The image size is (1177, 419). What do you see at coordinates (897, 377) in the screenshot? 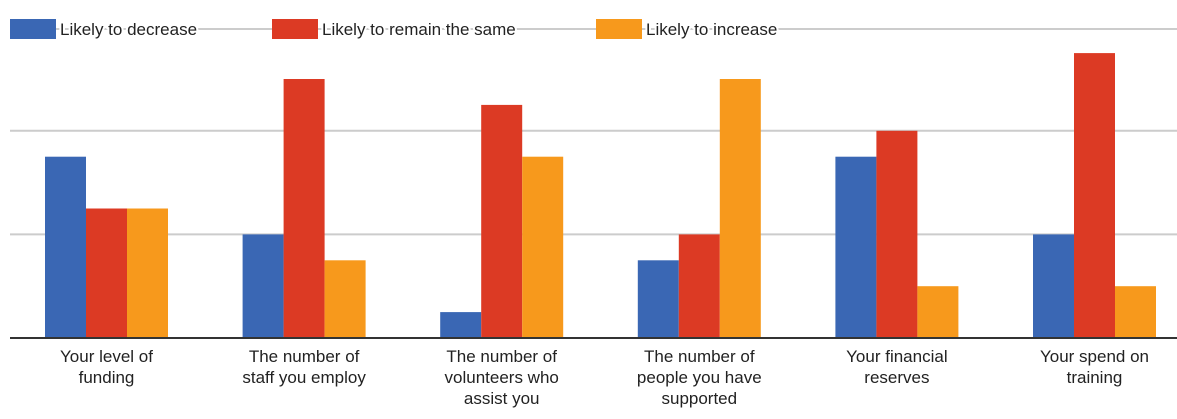
I see `category-label-line: reserves` at bounding box center [897, 377].